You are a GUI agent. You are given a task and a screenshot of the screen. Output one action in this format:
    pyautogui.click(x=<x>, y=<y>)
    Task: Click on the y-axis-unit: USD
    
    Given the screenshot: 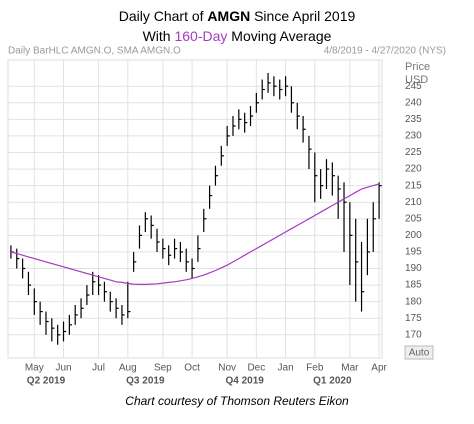 What is the action you would take?
    pyautogui.click(x=416, y=80)
    